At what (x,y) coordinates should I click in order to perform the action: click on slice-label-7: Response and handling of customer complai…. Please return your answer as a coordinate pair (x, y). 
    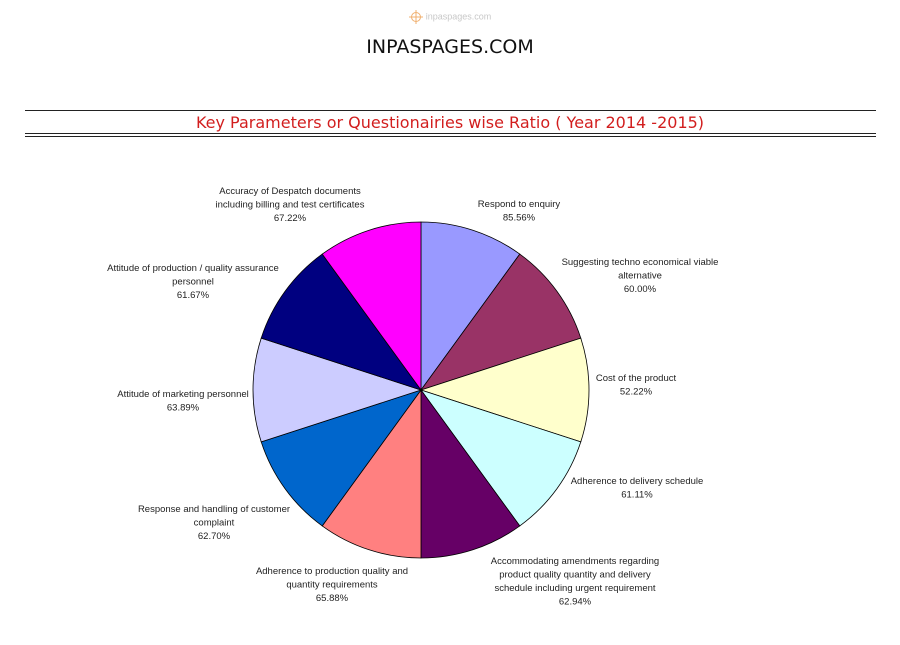
    Looking at the image, I should click on (214, 523).